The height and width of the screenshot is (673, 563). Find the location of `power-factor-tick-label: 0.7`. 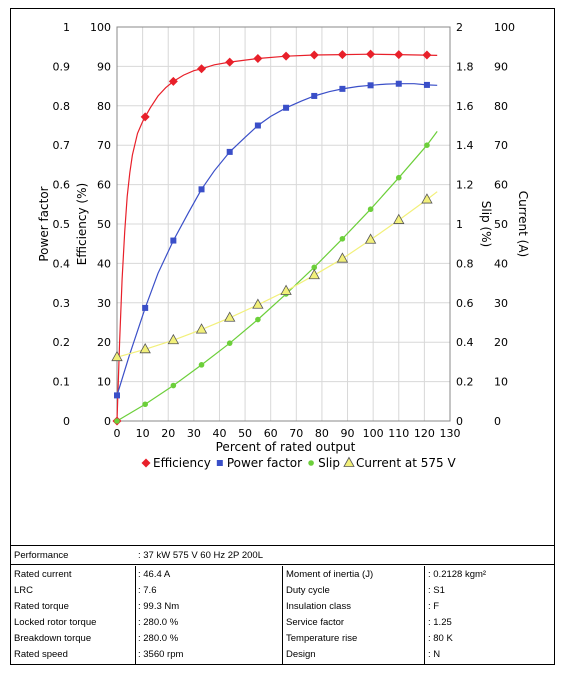

power-factor-tick-label: 0.7 is located at coordinates (62, 145).